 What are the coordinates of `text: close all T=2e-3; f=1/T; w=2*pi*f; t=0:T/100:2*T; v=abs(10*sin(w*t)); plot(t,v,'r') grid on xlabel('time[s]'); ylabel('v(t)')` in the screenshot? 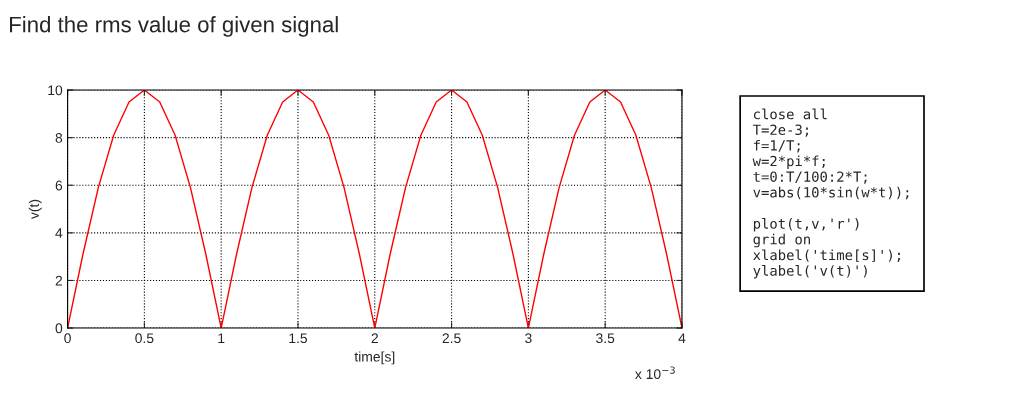 It's located at (830, 193).